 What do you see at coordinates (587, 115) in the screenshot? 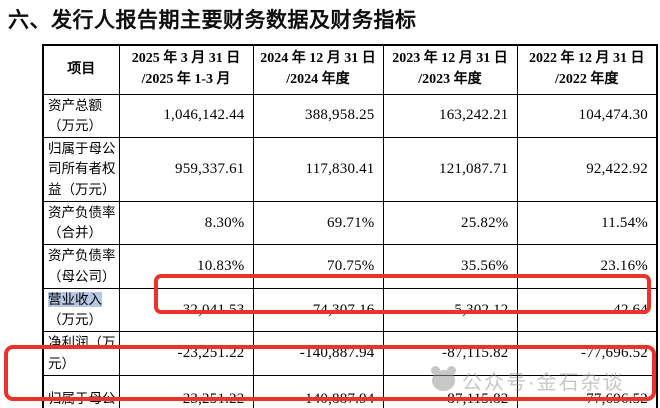
I see `cell-value: 104,474.30` at bounding box center [587, 115].